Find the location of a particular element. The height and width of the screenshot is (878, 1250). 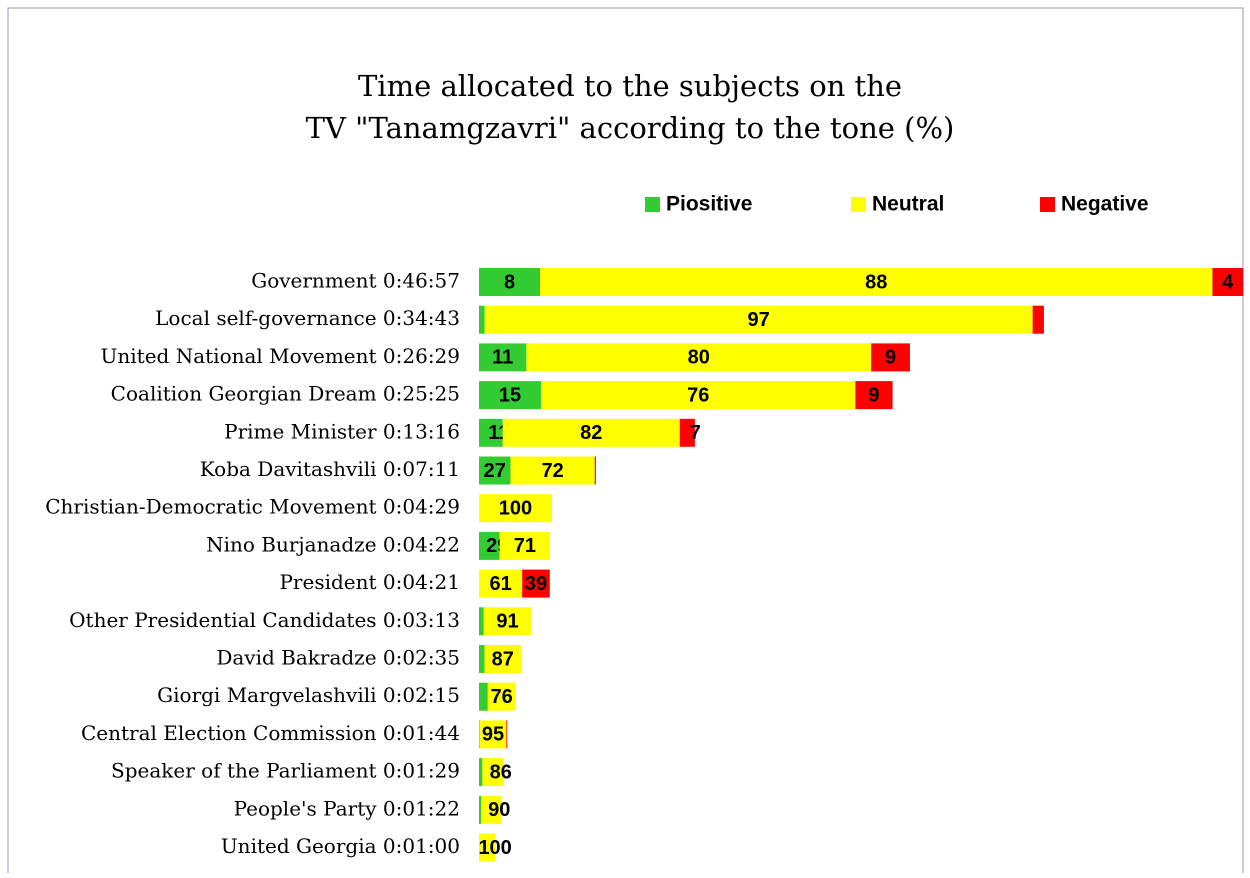

value-label: 8 is located at coordinates (509, 282).